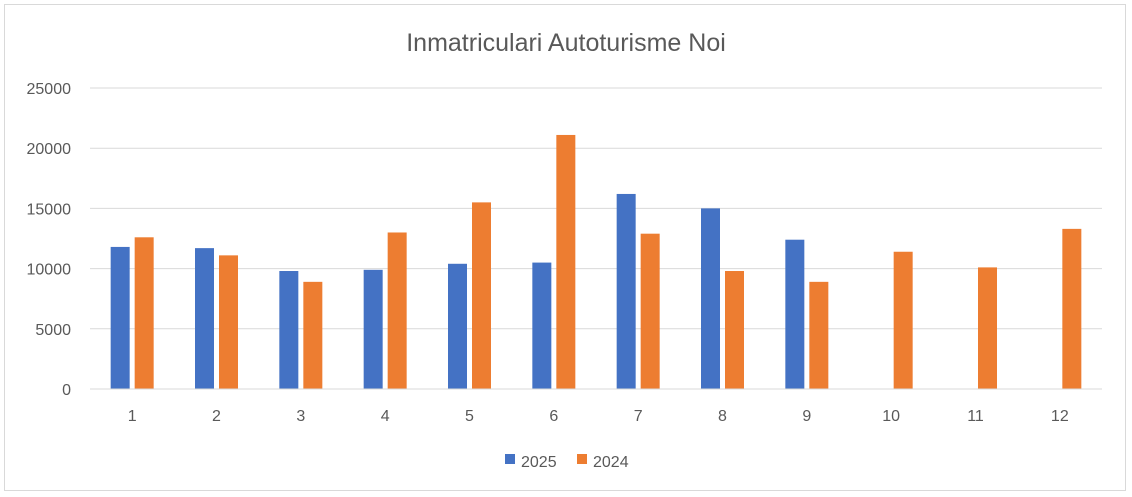 This screenshot has height=497, width=1132. Describe the element at coordinates (567, 462) in the screenshot. I see `legend: 2025 2024` at that location.